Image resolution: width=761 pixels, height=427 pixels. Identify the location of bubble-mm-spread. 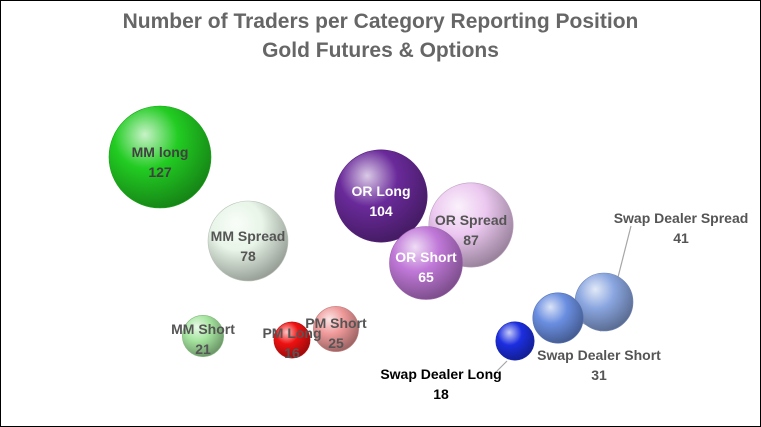
(248, 241).